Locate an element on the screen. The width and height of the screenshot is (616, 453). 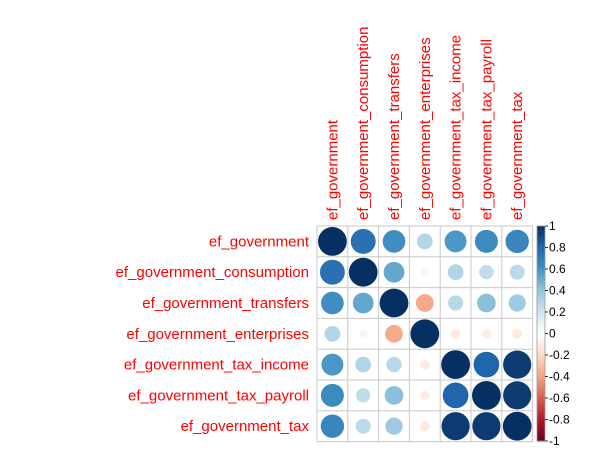
corr-circle-ef_government_tax-ef_government_consumption is located at coordinates (363, 426).